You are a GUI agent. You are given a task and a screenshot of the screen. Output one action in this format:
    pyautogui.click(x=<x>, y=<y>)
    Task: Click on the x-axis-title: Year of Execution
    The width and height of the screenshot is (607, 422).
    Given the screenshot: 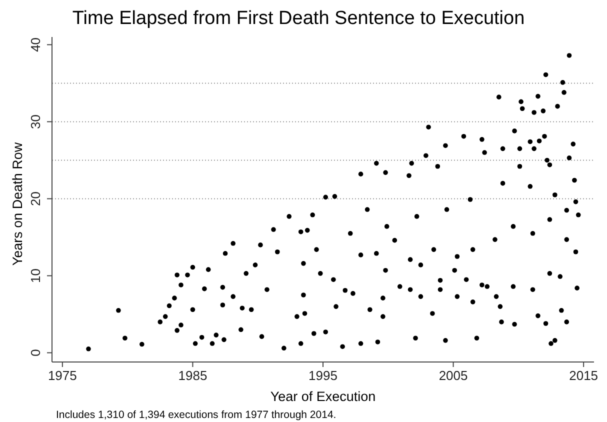 What is the action you would take?
    pyautogui.click(x=323, y=397)
    